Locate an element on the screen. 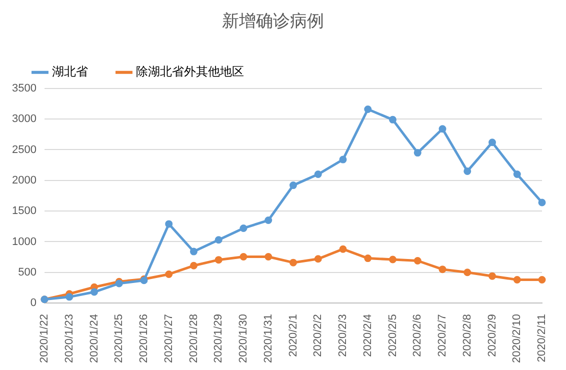 The height and width of the screenshot is (370, 566). x-tick-label: 2020/2/1 is located at coordinates (293, 335).